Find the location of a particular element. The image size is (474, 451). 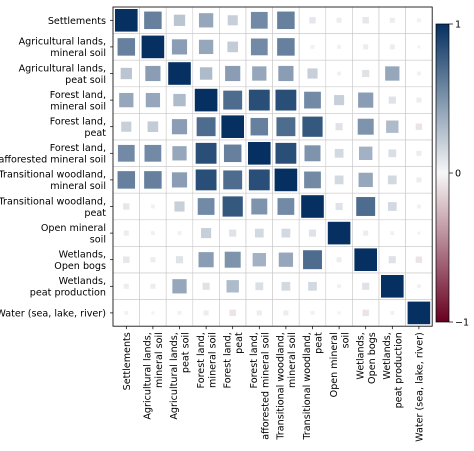

y-tick-label: peat is located at coordinates (95, 213).